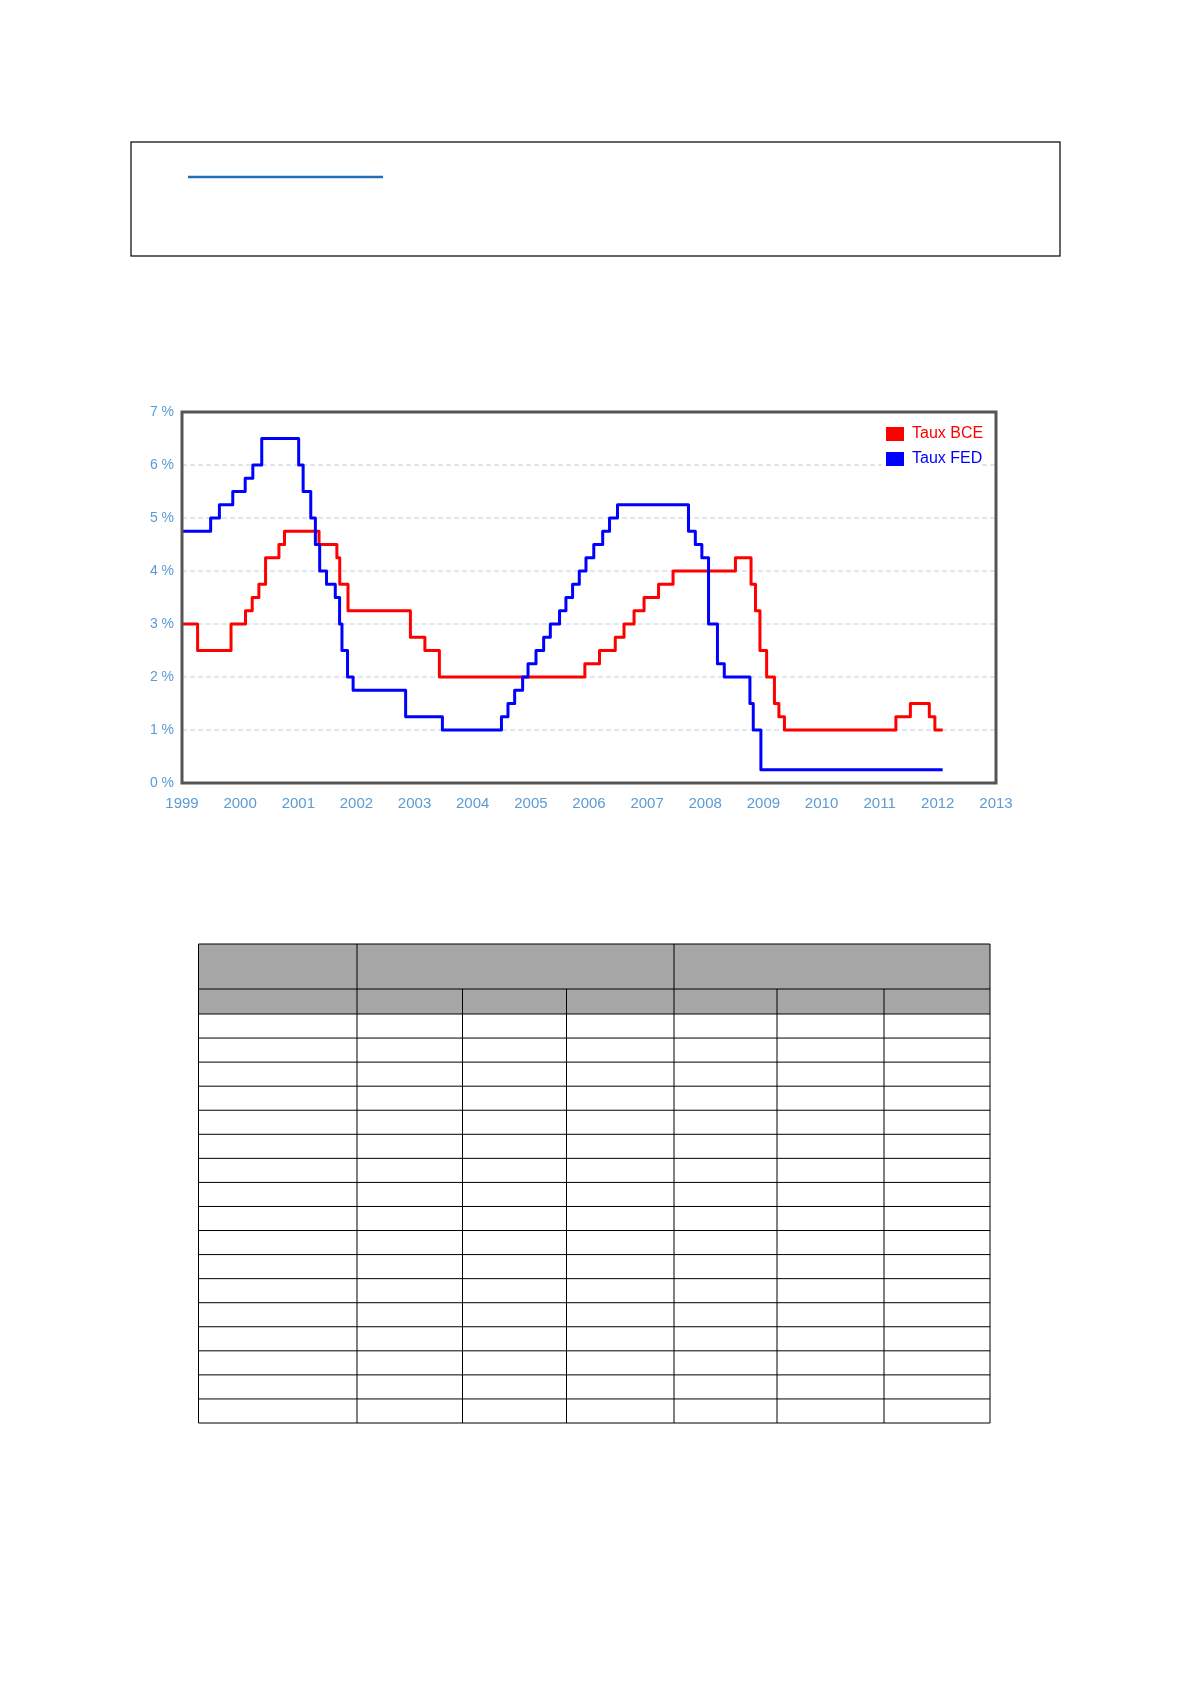 This screenshot has width=1190, height=1682. I want to click on x-tick-label: 2013, so click(996, 802).